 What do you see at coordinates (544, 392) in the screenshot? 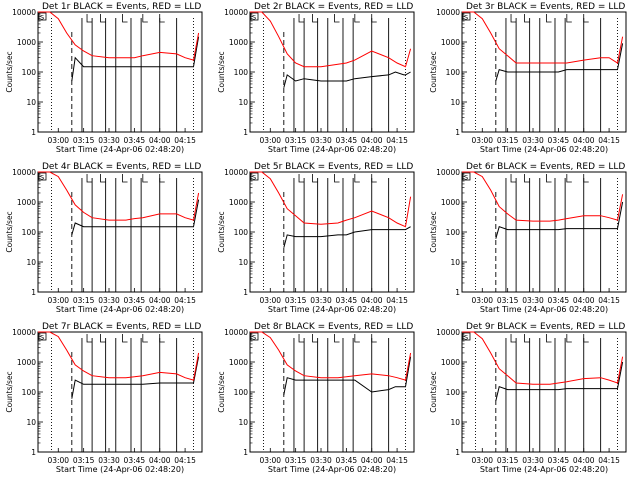
I see `plot-frame` at bounding box center [544, 392].